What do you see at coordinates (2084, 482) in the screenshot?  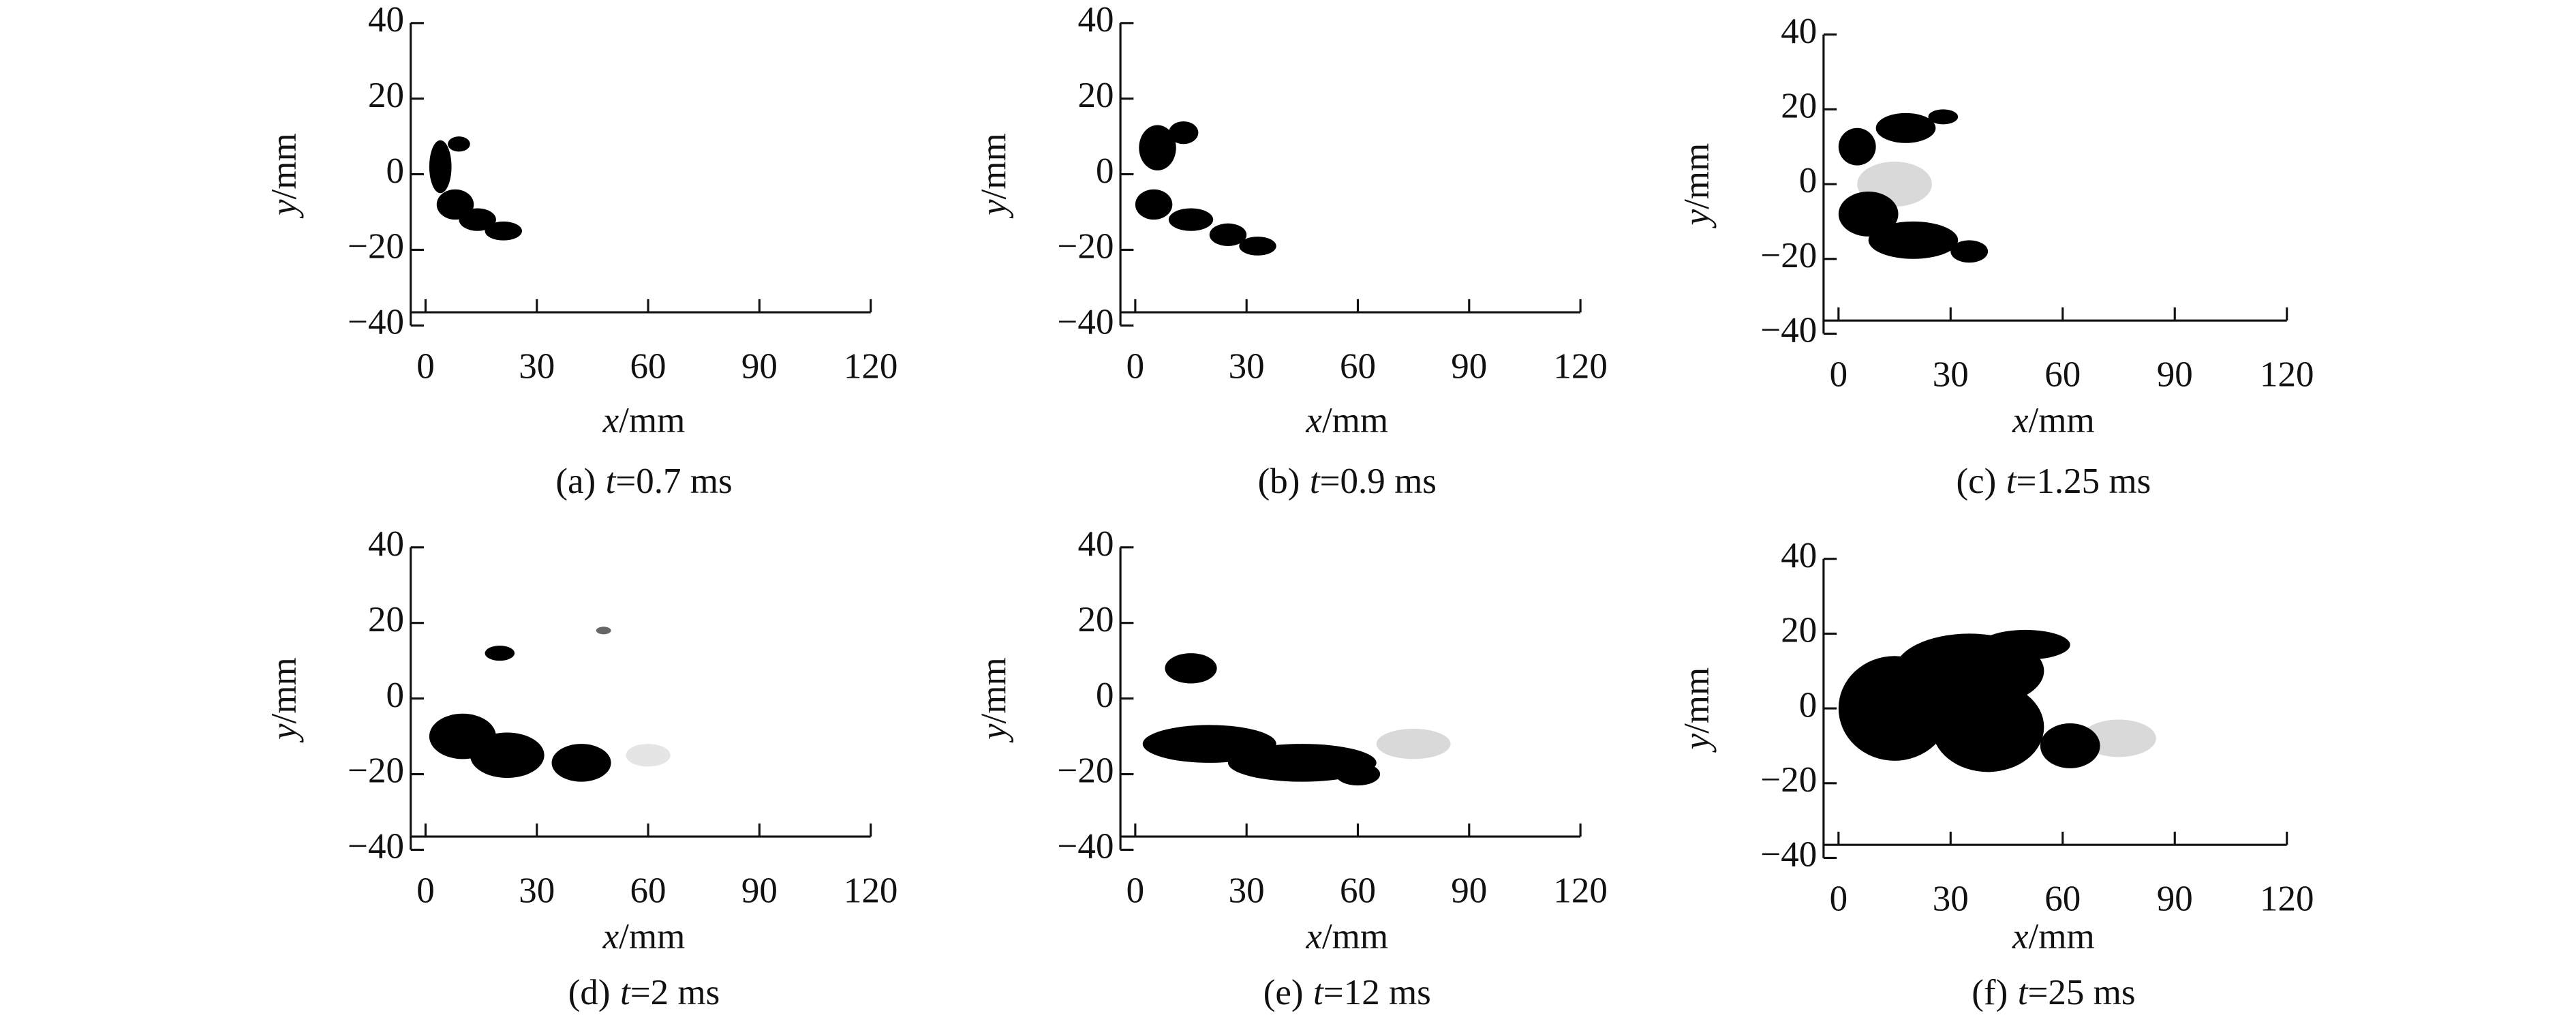 I see `caption-value: =1.25 ms` at bounding box center [2084, 482].